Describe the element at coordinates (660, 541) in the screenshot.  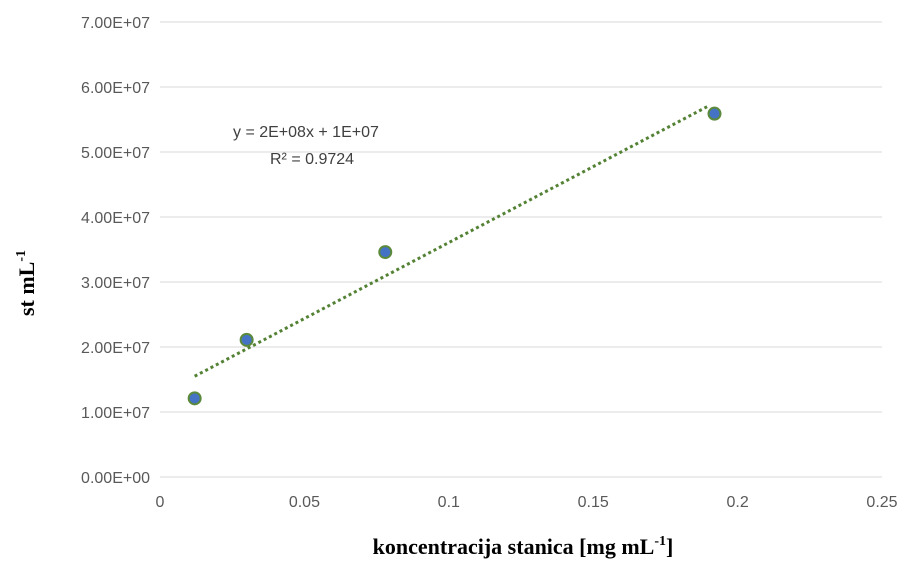
I see `x-axis-title-superscript: -1` at that location.